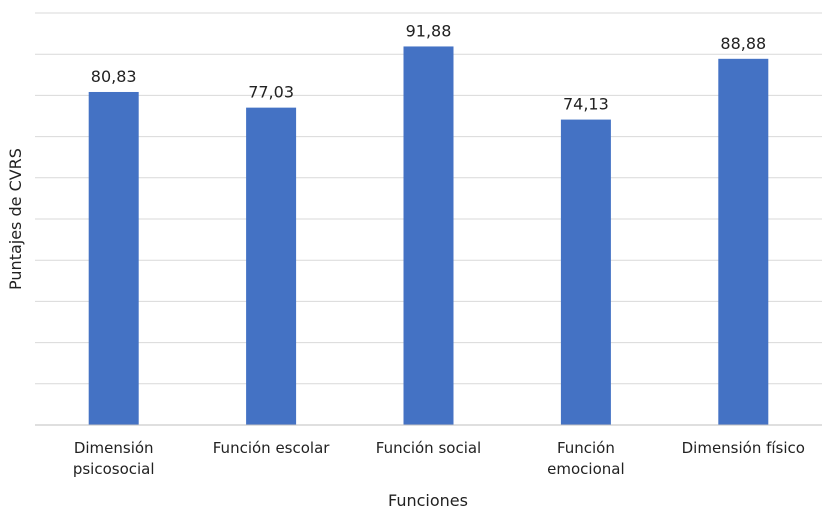 Image resolution: width=831 pixels, height=508 pixels. What do you see at coordinates (428, 448) in the screenshot?
I see `category-label: Función social` at bounding box center [428, 448].